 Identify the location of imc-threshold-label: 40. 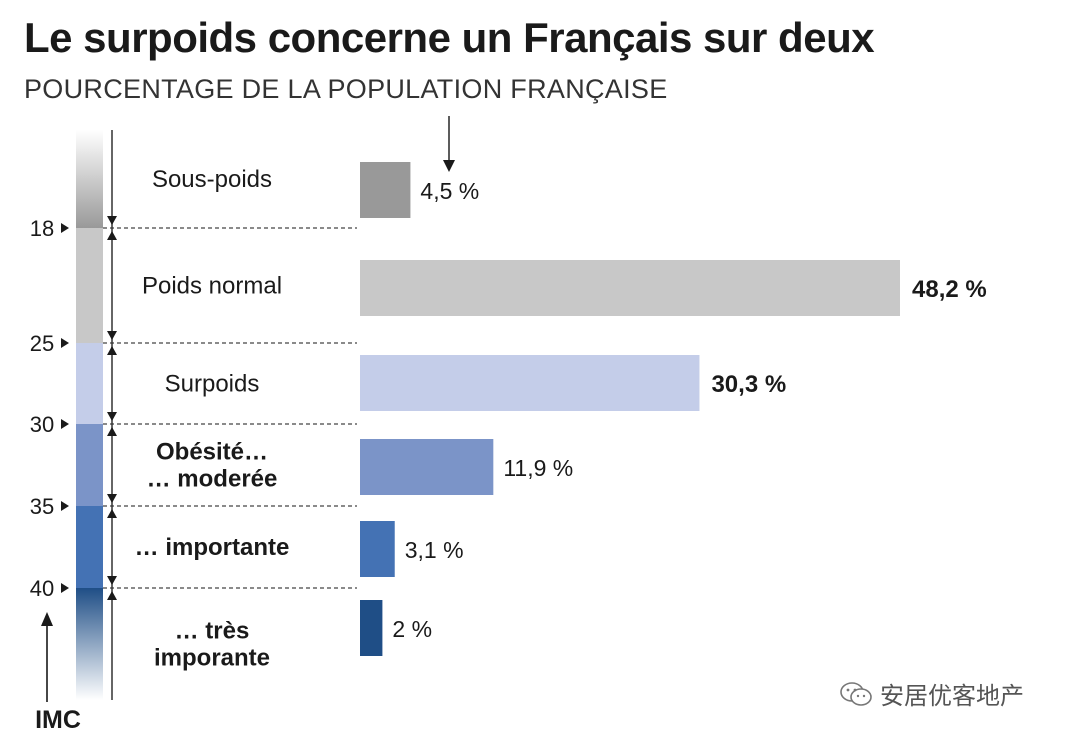
(42, 588).